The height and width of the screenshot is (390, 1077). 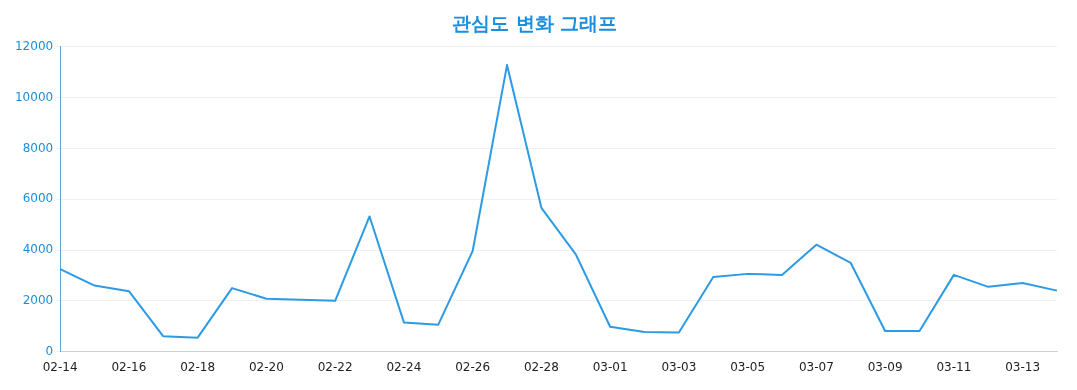 I want to click on x-tick-label: 03-13, so click(x=1023, y=366).